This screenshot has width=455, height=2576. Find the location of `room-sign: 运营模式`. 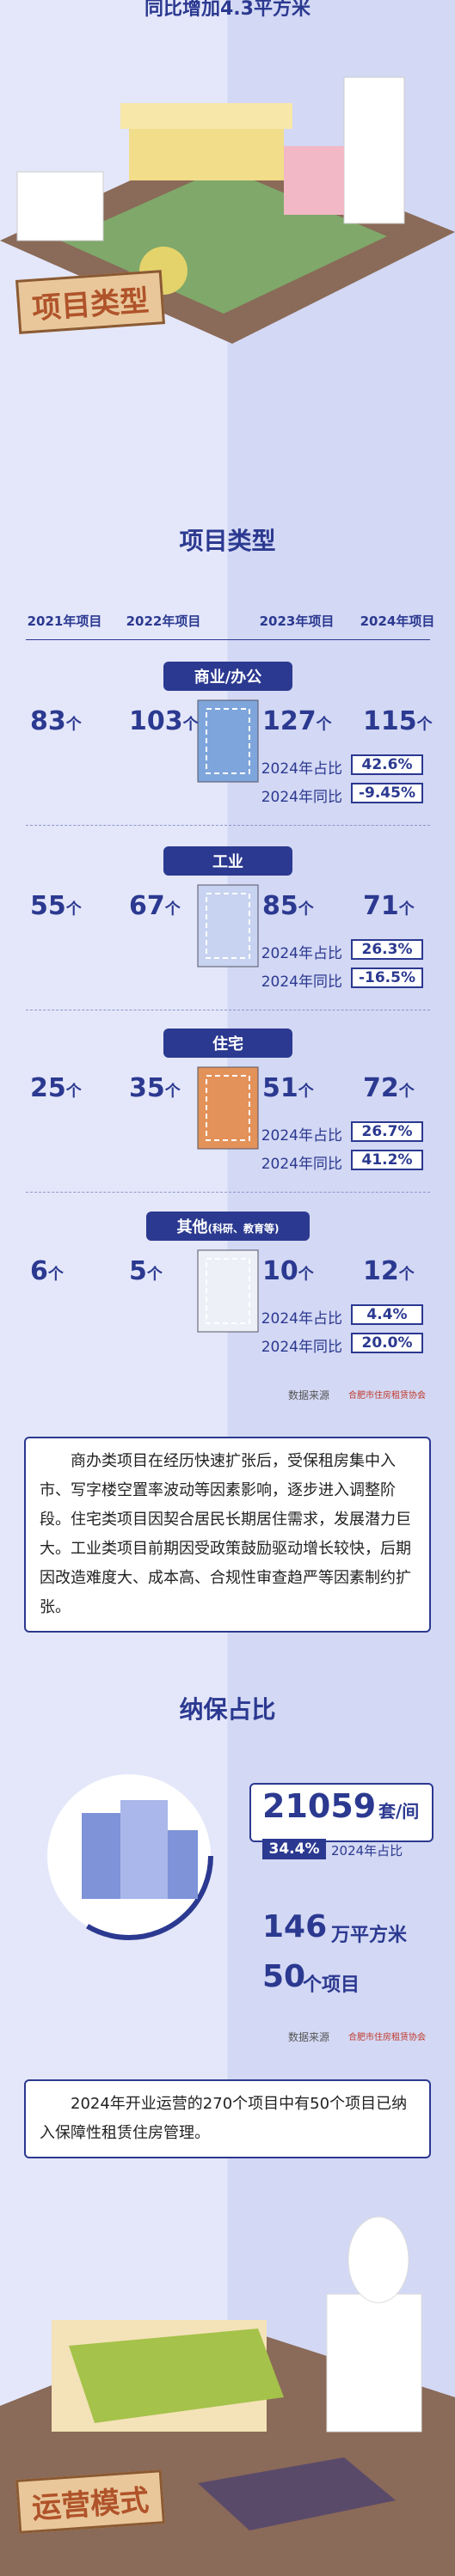

room-sign: 运营模式 is located at coordinates (90, 2501).